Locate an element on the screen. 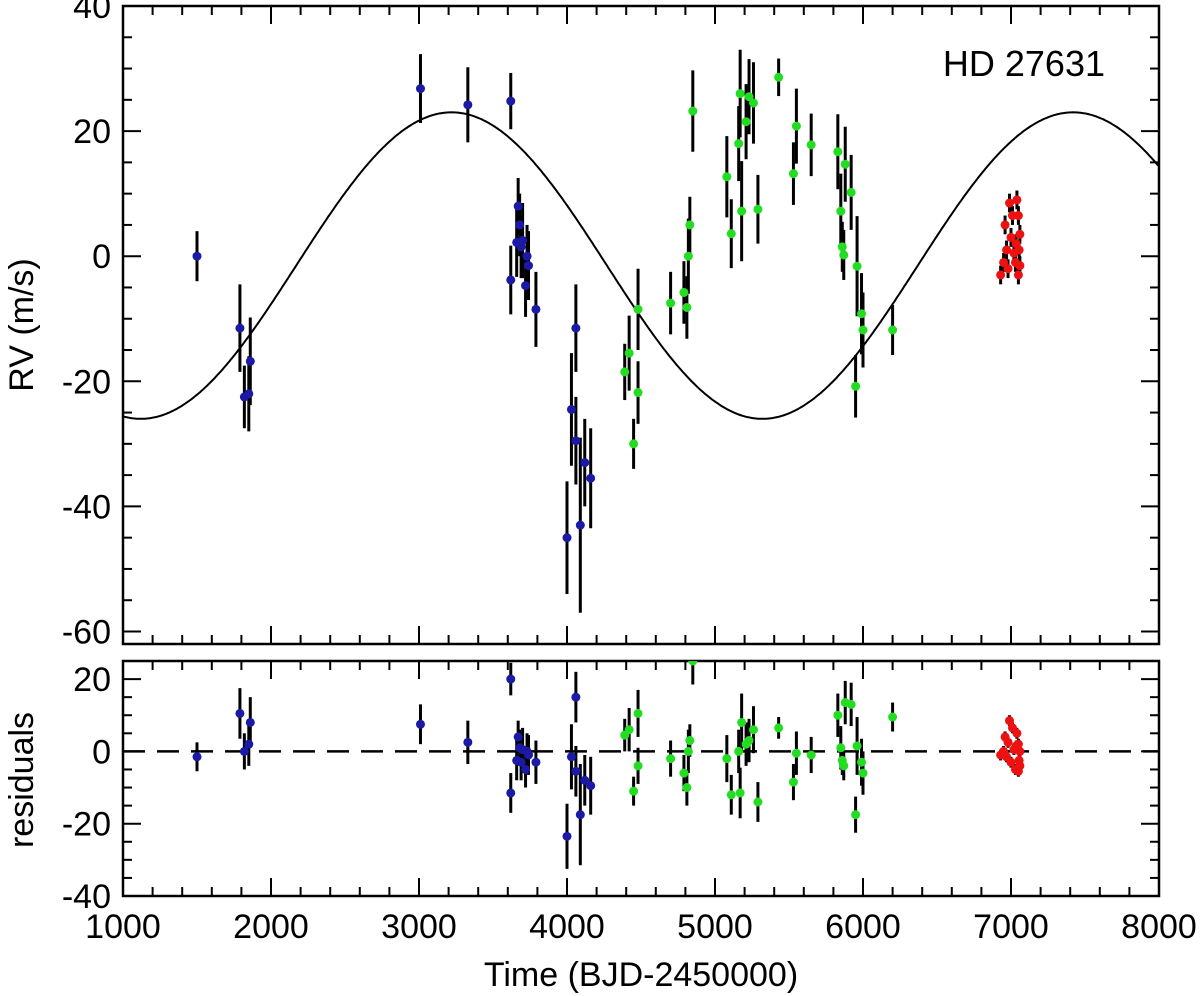 Image resolution: width=1200 pixels, height=996 pixels. x-tick-label: 2000 is located at coordinates (271, 927).